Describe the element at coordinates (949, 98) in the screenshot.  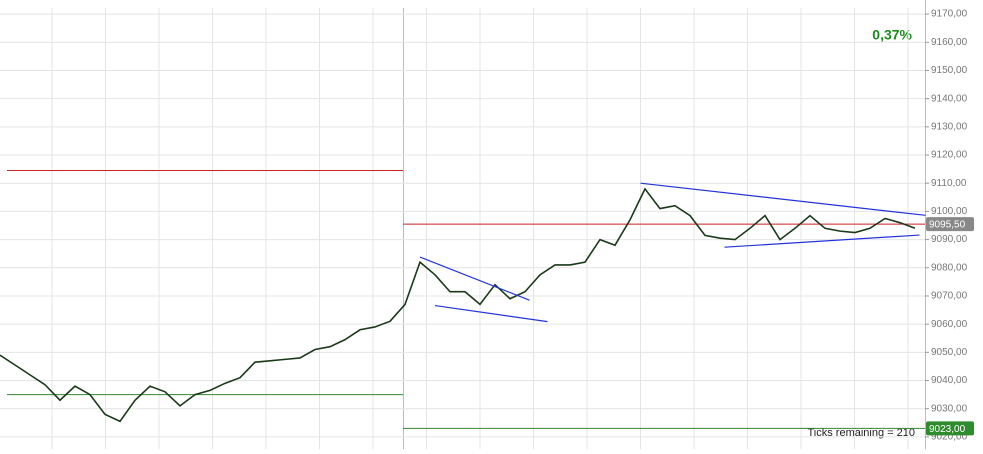
I see `y-tick-label: 9140,00` at that location.